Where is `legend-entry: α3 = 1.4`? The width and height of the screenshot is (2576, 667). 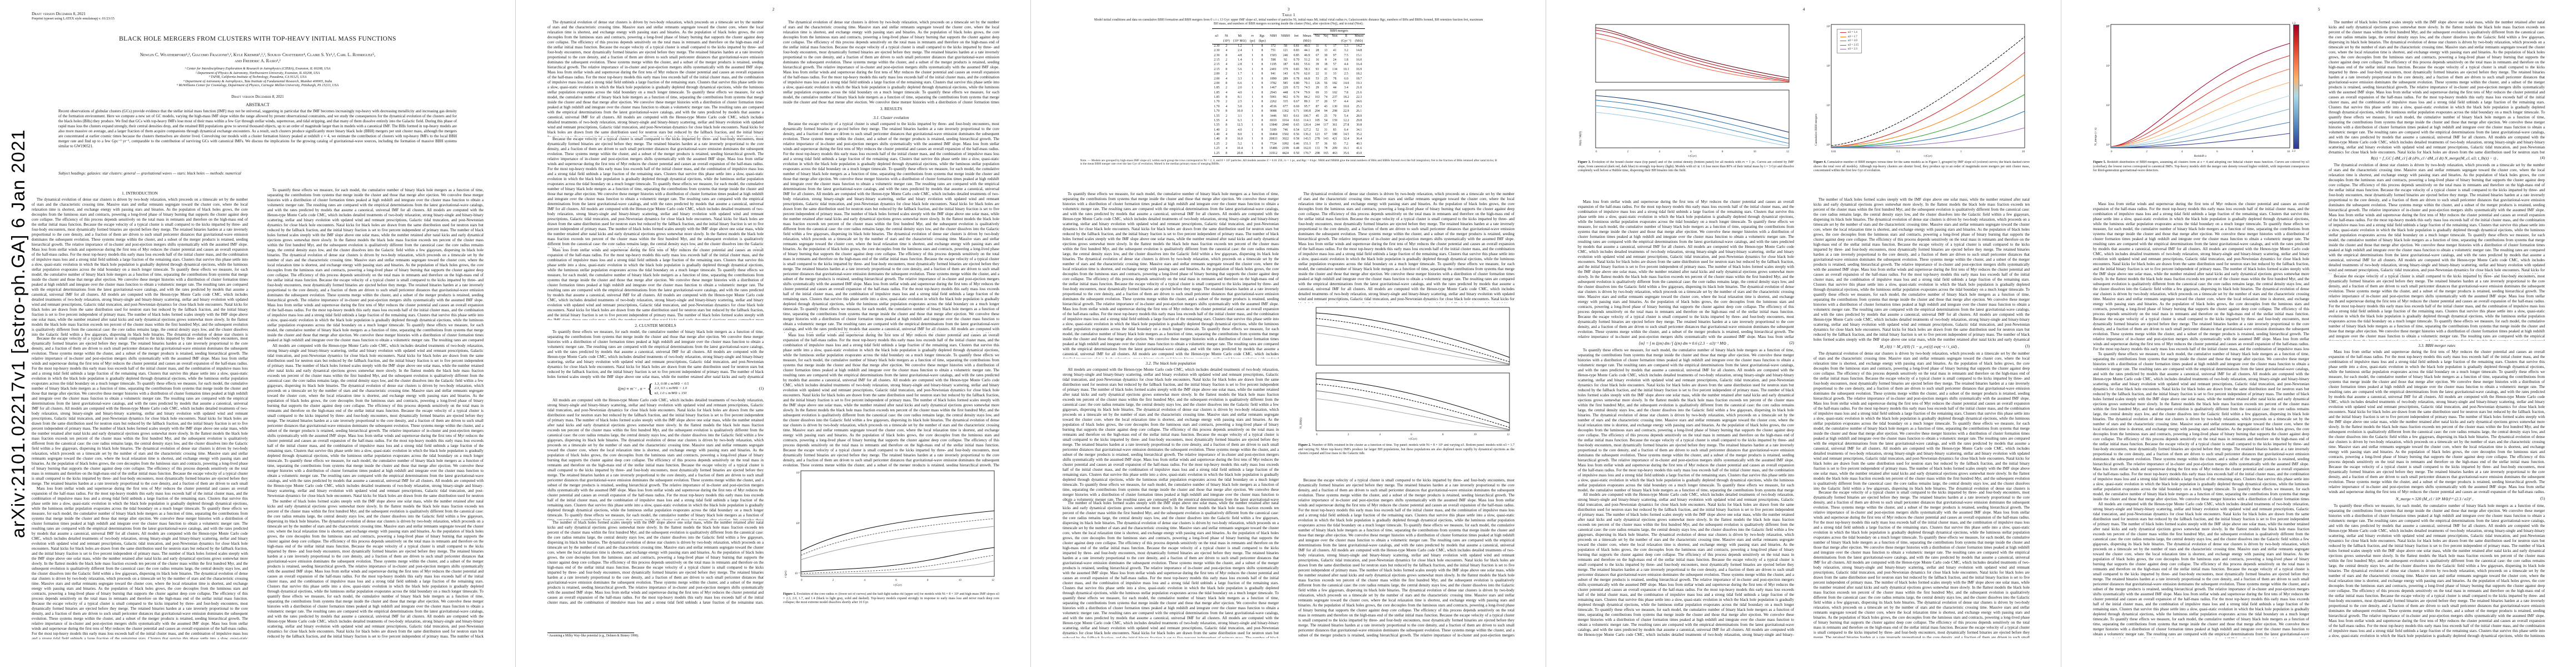 legend-entry: α3 = 1.4 is located at coordinates (1849, 33).